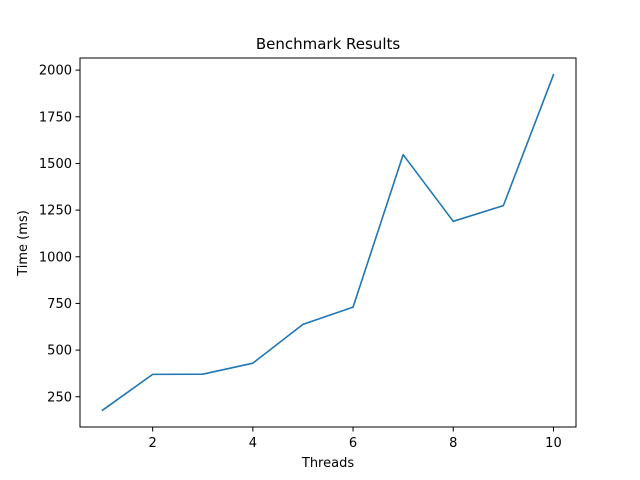 Image resolution: width=640 pixels, height=480 pixels. What do you see at coordinates (55, 164) in the screenshot?
I see `y-tick-label: 1500` at bounding box center [55, 164].